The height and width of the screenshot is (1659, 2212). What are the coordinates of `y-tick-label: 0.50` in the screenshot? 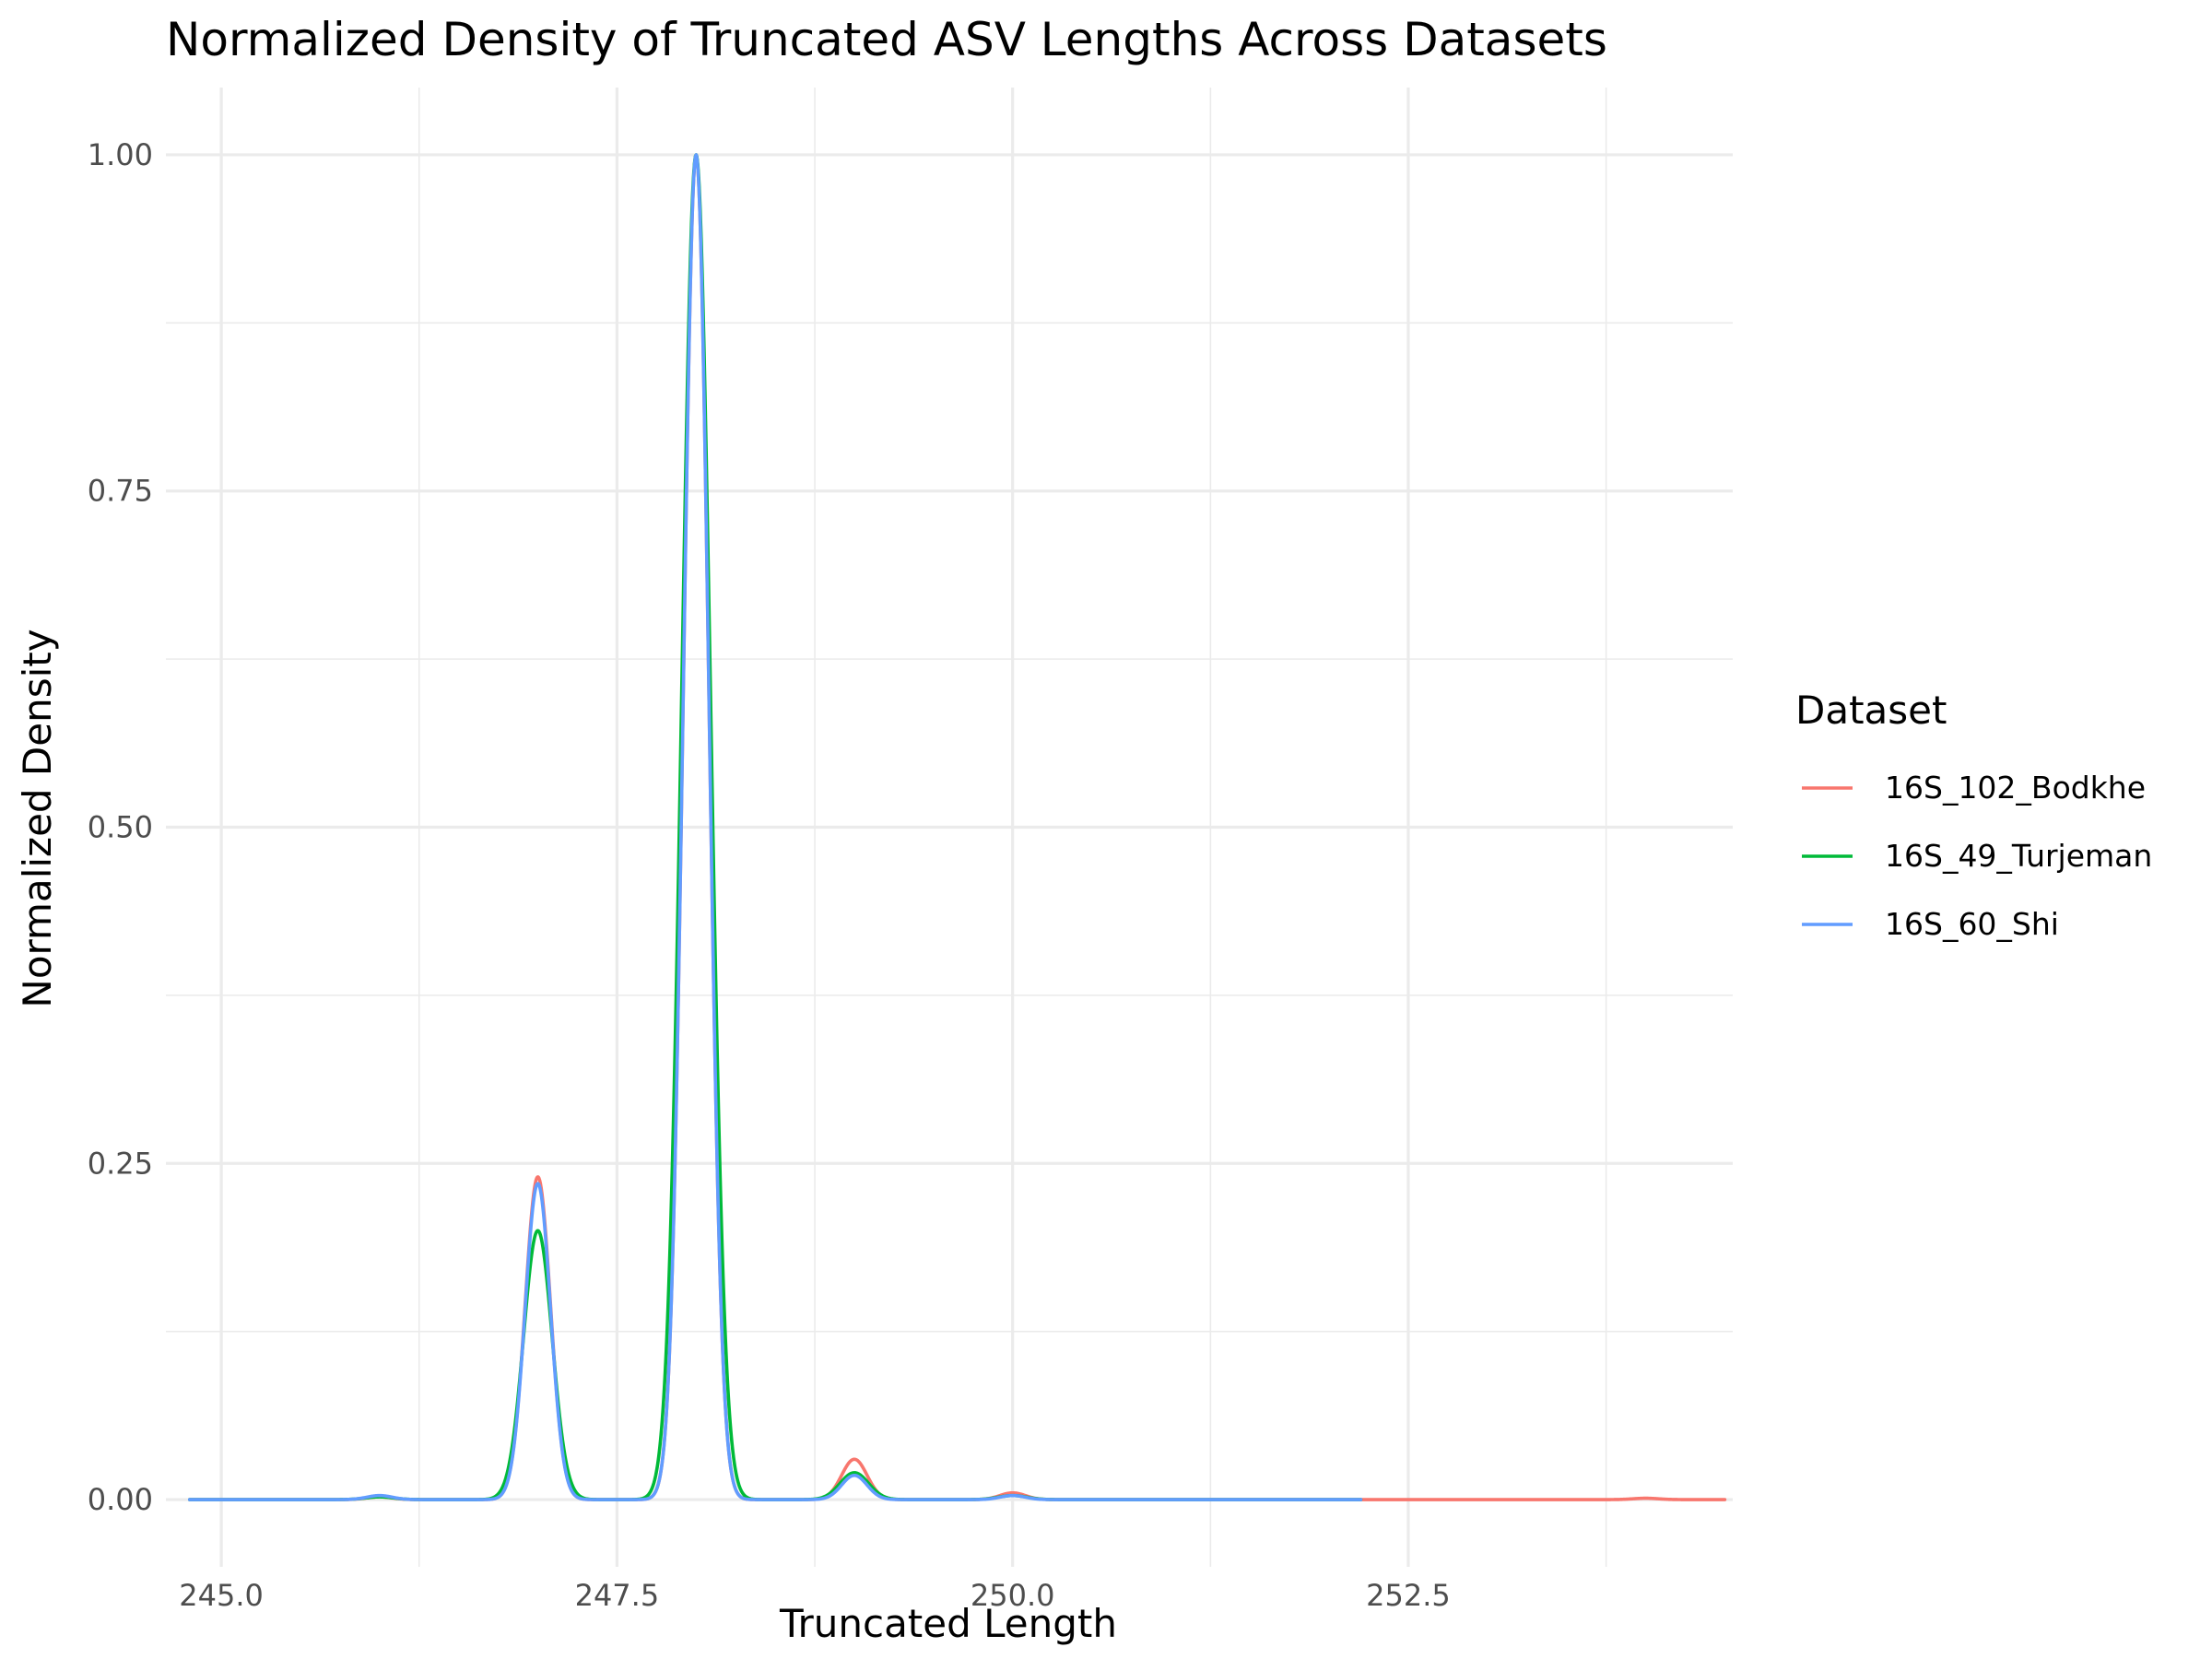 It's located at (120, 827).